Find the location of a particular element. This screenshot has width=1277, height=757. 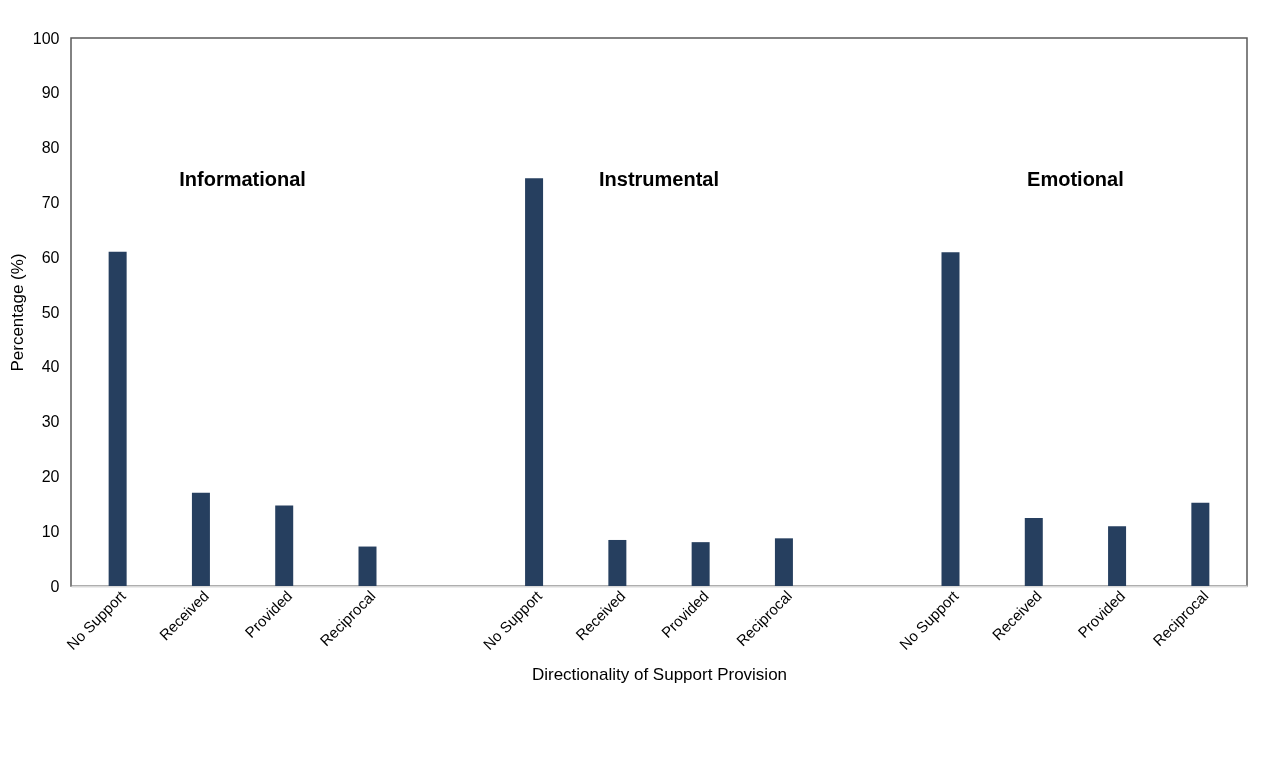

y-tick-label: 90 is located at coordinates (50, 93).